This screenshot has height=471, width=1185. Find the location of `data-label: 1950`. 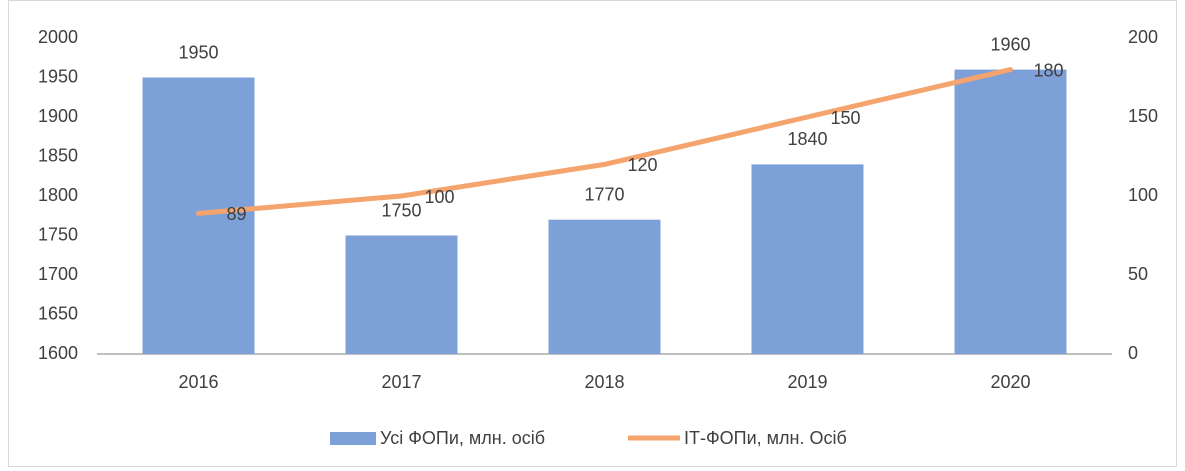

data-label: 1950 is located at coordinates (198, 52).